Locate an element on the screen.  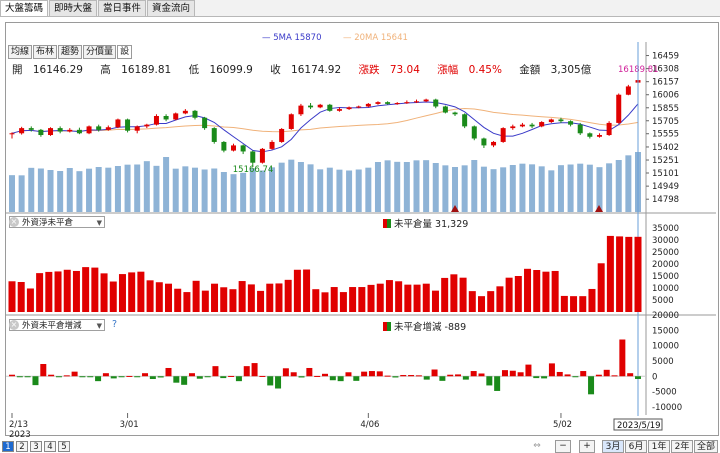
x-tick-label: 3/01 is located at coordinates (129, 425).